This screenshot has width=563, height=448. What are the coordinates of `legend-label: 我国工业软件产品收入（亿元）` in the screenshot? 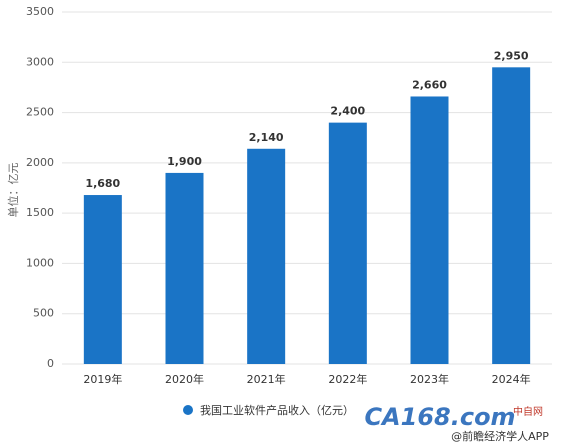 It's located at (277, 410).